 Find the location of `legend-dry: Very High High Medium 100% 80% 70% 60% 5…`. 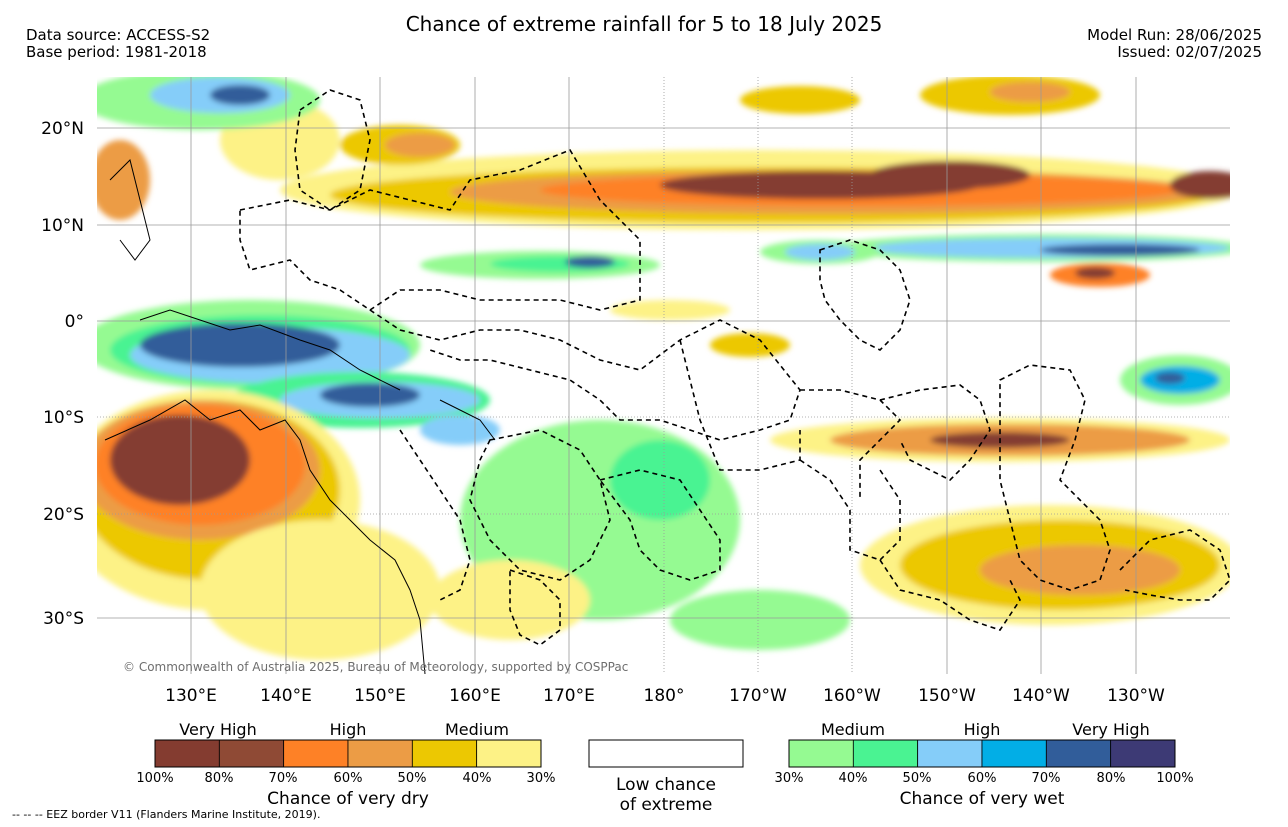

legend-dry: Very High High Medium 100% 80% 70% 60% 5… is located at coordinates (345, 764).